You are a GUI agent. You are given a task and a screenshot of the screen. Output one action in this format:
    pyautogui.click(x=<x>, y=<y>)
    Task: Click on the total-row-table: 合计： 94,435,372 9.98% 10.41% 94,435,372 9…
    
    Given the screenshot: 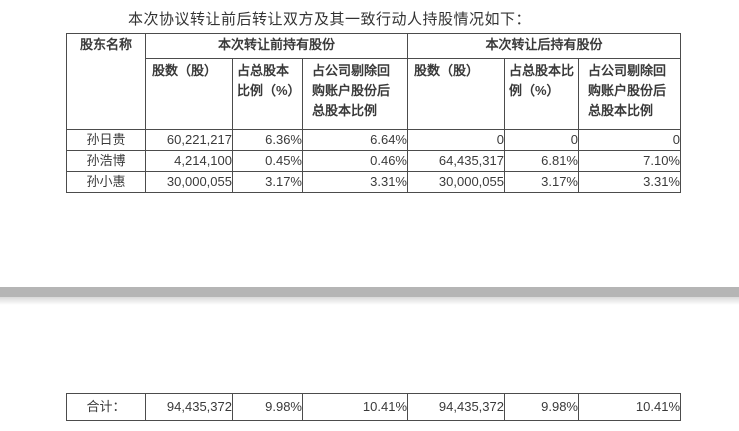 What is the action you would take?
    pyautogui.click(x=373, y=407)
    